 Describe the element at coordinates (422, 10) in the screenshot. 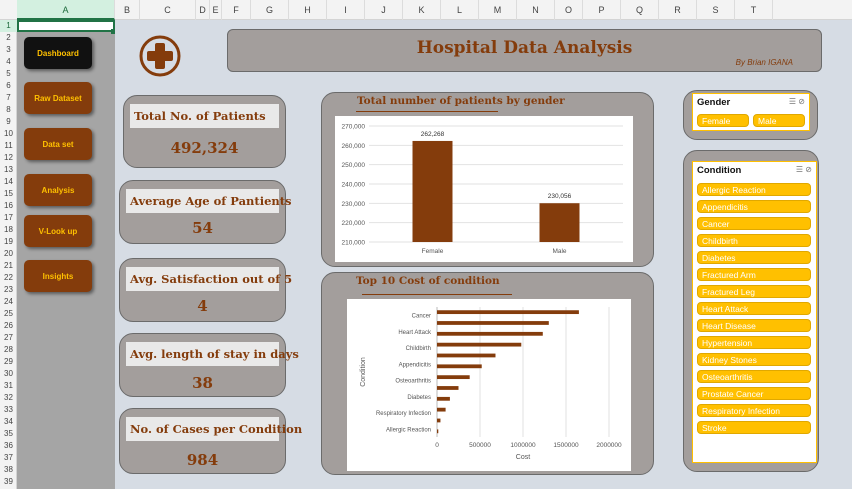

I see `column-header-k: K` at that location.